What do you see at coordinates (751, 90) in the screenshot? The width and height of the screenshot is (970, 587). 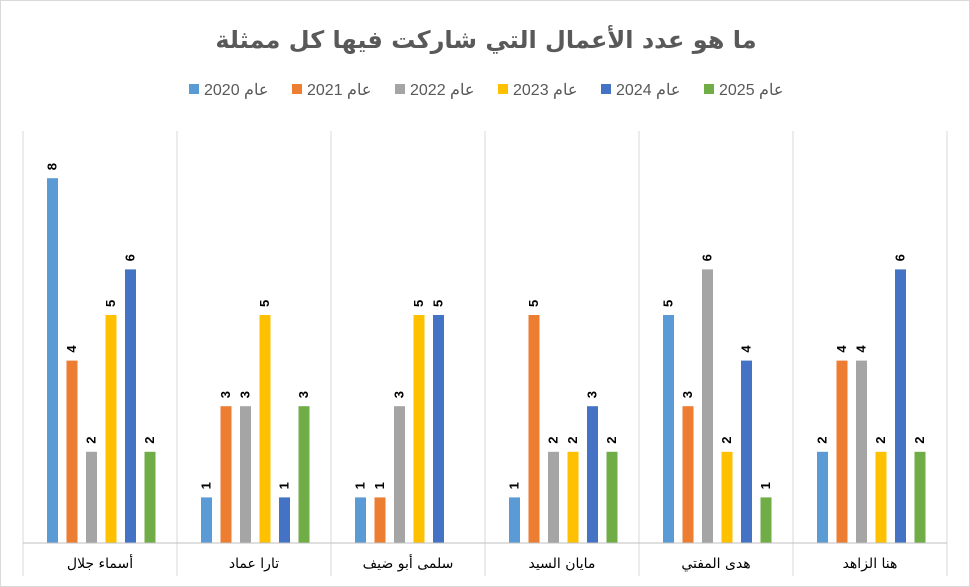 I see `legend-label-6: عام 2025` at bounding box center [751, 90].